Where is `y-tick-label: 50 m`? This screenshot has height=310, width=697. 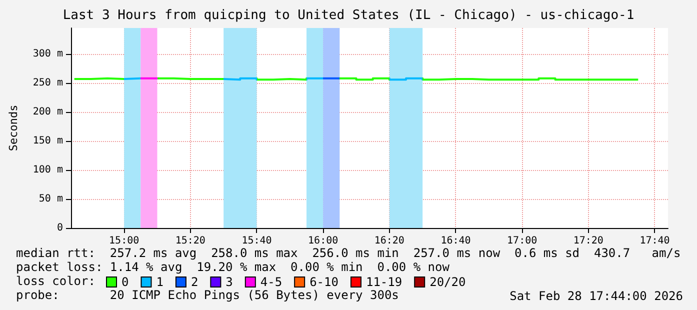 y-tick-label: 50 m is located at coordinates (50, 199).